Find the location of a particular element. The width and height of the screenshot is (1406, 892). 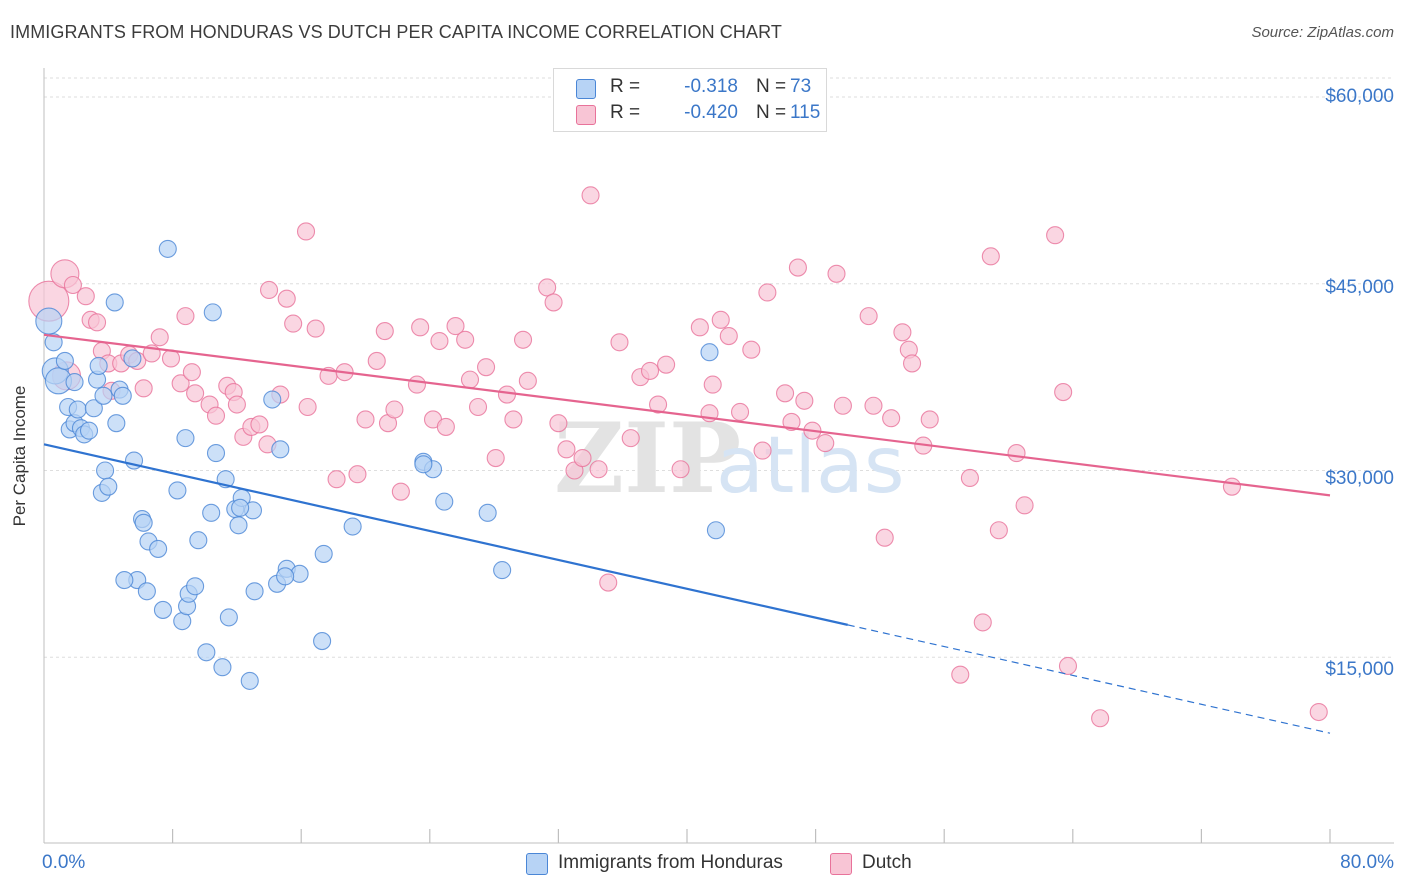

y-axis-label: Per Capita Income is located at coordinates (19, 456).